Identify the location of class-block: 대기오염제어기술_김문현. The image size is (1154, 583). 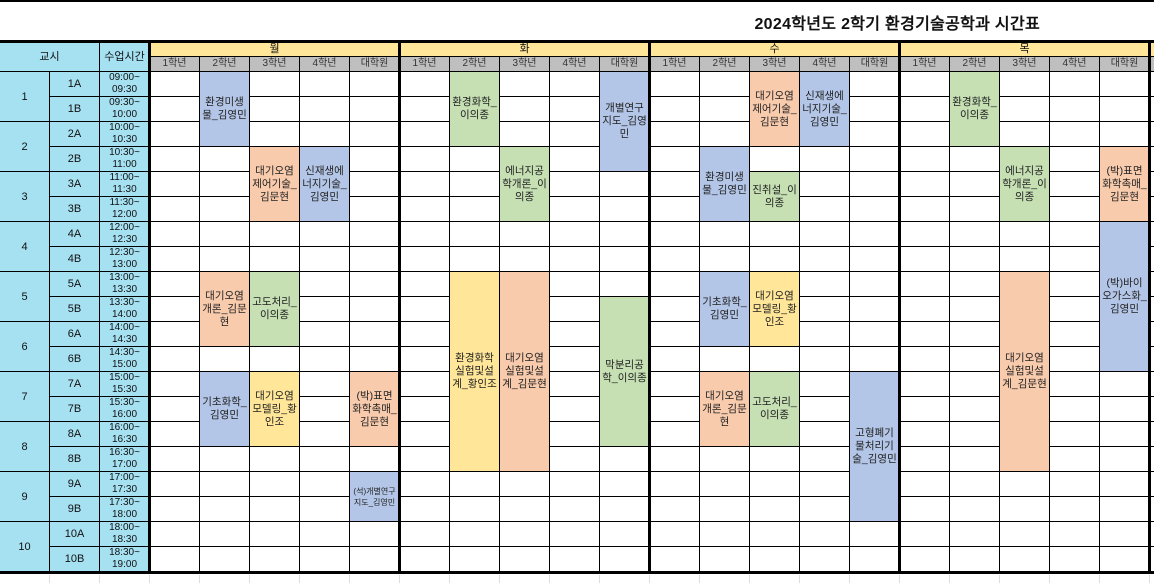
(274, 184).